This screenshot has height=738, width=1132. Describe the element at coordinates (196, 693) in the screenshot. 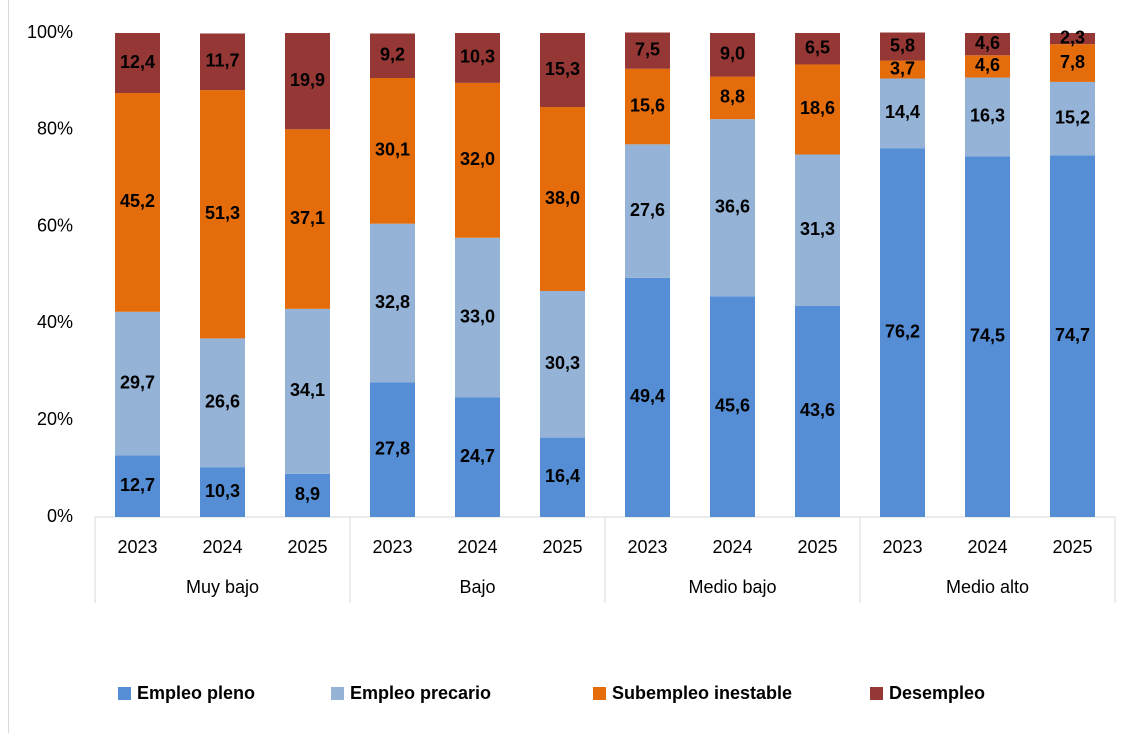

I see `legend-label: Empleo pleno` at that location.